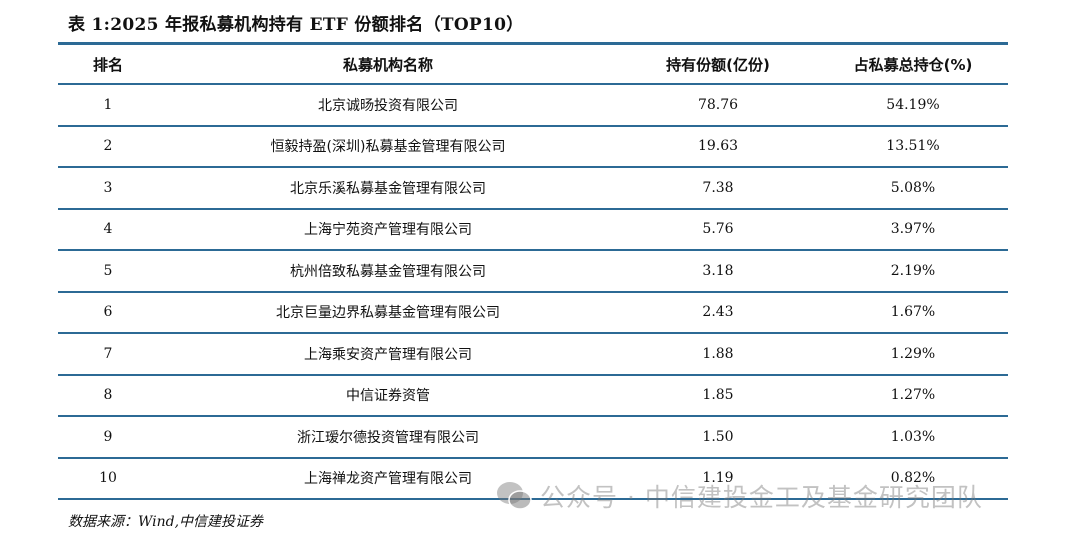  I want to click on cell-share-pct: 1.29%, so click(913, 353).